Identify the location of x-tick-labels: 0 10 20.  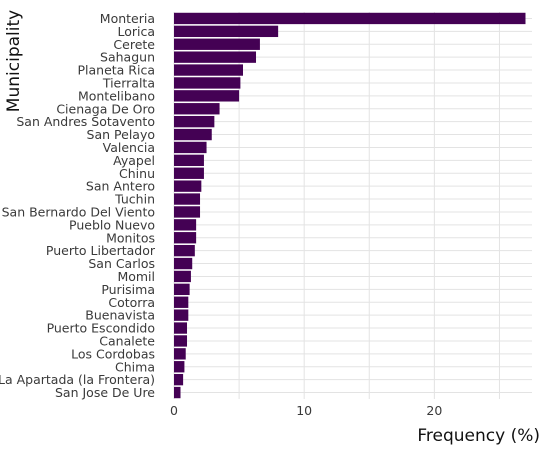
(306, 410).